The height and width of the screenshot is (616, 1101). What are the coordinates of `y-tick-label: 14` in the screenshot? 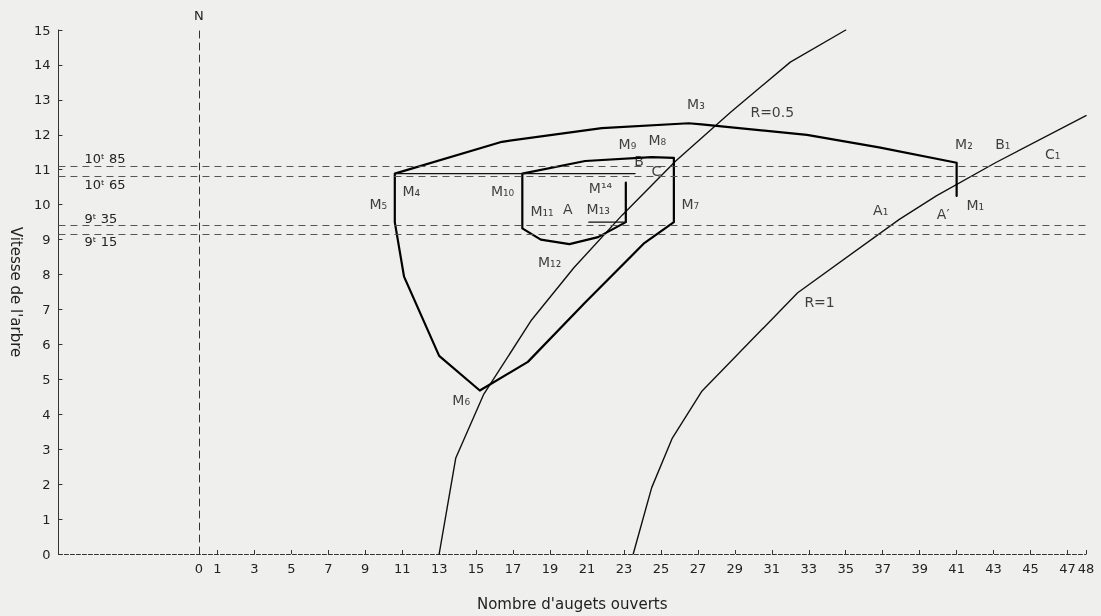 It's located at (42, 65).